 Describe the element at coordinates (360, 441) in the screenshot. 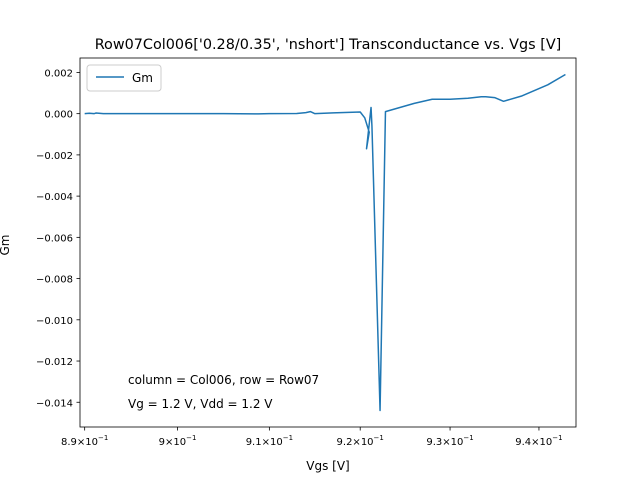

I see `x-tick-label: 9.2×10⁻¹` at that location.